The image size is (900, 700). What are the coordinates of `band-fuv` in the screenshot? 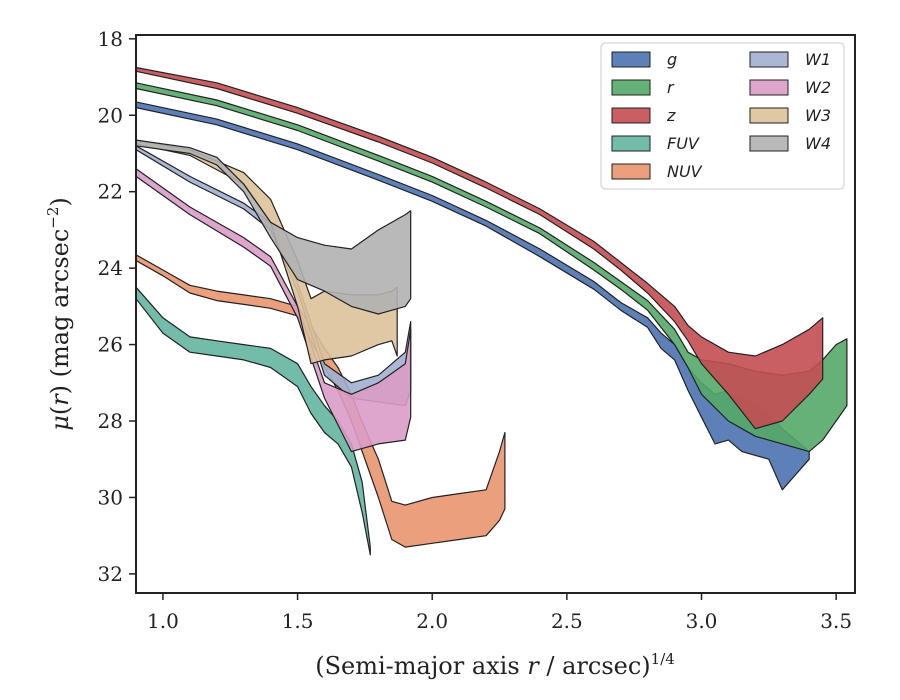 It's located at (253, 421).